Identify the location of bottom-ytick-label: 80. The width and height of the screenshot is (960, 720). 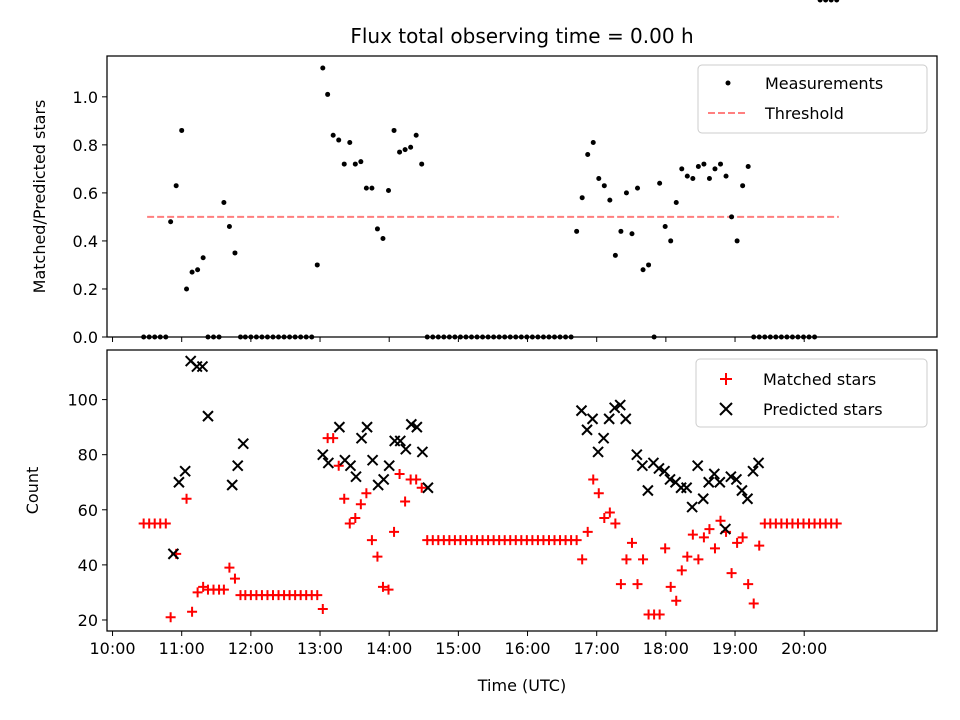
(88, 455).